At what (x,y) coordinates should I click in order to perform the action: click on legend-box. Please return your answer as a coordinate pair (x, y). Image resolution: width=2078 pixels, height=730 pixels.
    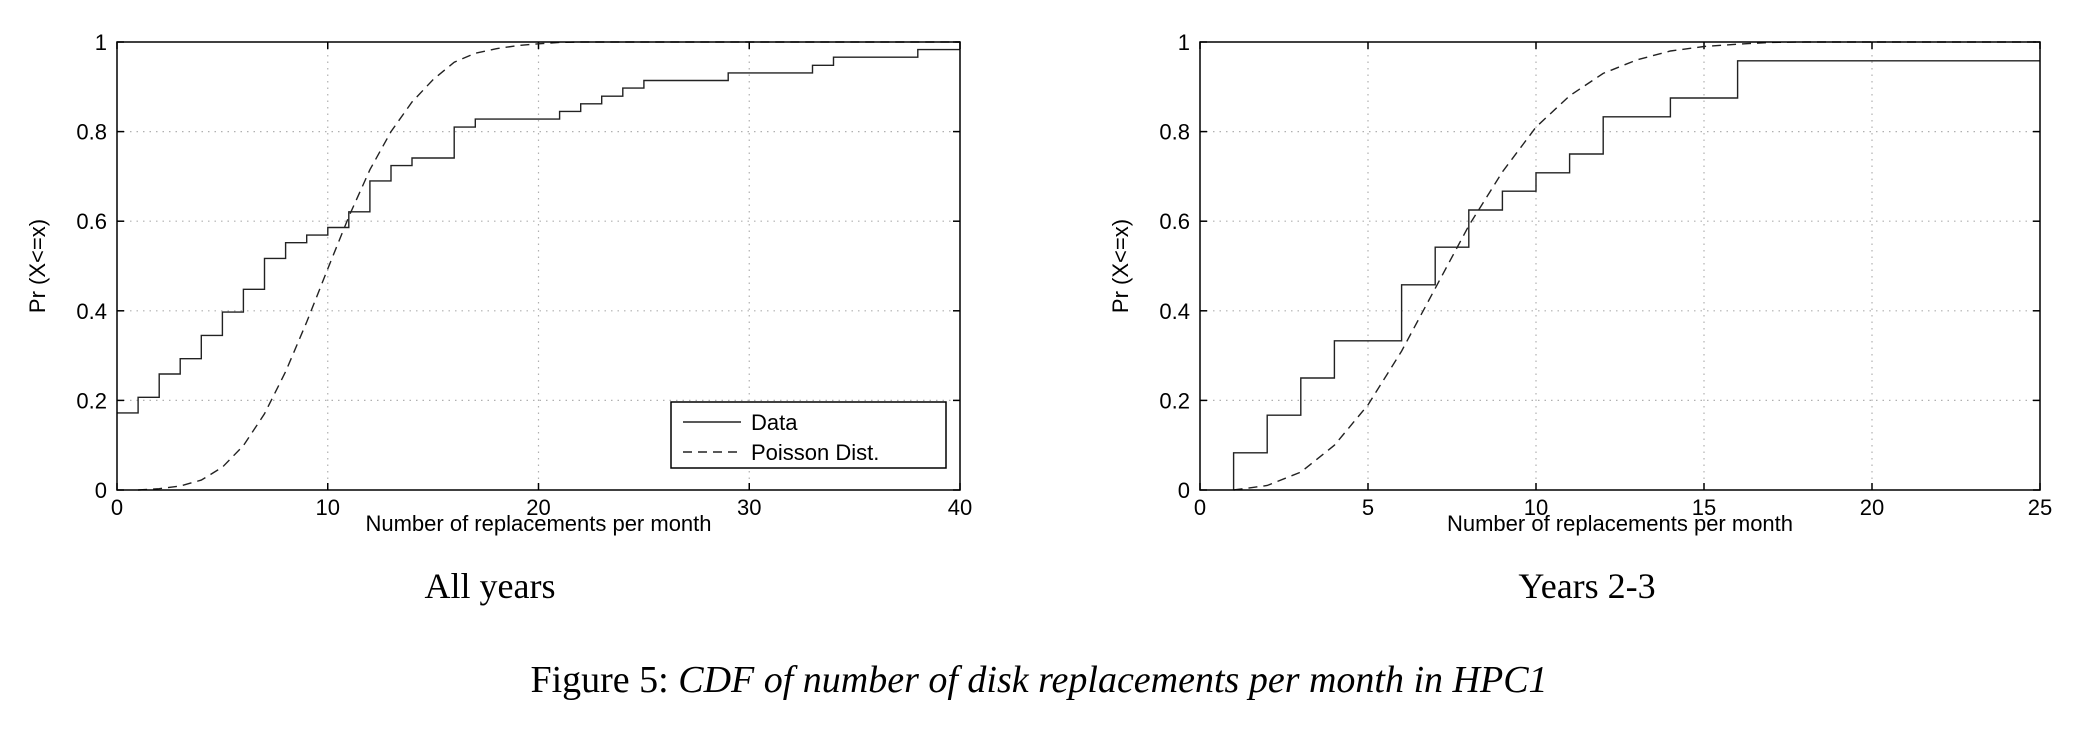
    Looking at the image, I should click on (808, 435).